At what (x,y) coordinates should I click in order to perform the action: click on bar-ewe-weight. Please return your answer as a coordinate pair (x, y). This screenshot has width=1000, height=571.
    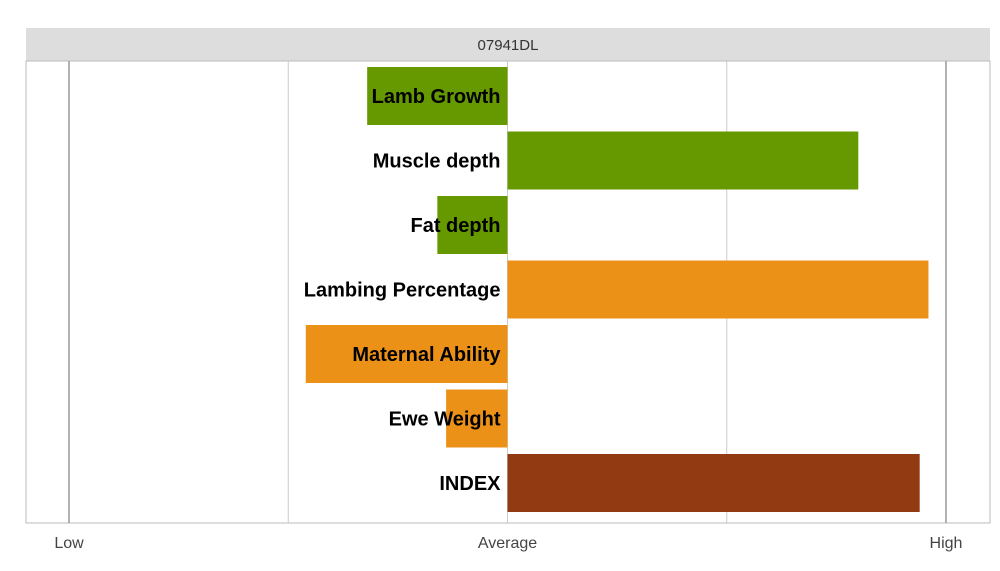
    Looking at the image, I should click on (477, 418).